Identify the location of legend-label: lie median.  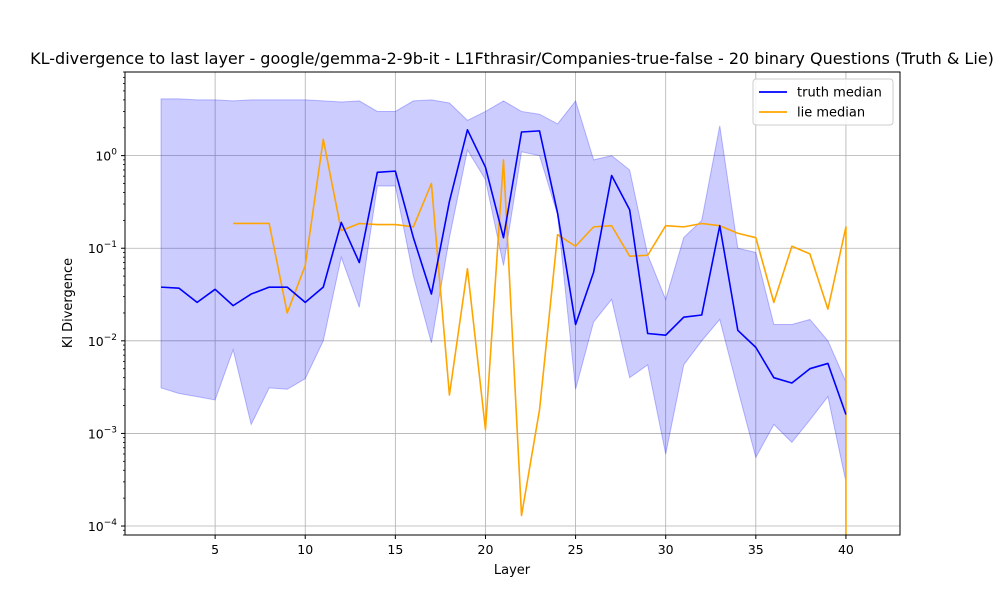
(831, 113).